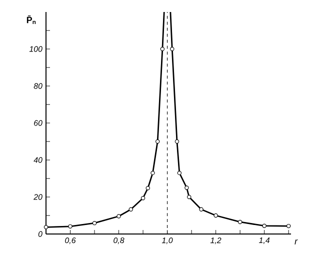  Describe the element at coordinates (296, 242) in the screenshot. I see `x-axis-title: r` at that location.